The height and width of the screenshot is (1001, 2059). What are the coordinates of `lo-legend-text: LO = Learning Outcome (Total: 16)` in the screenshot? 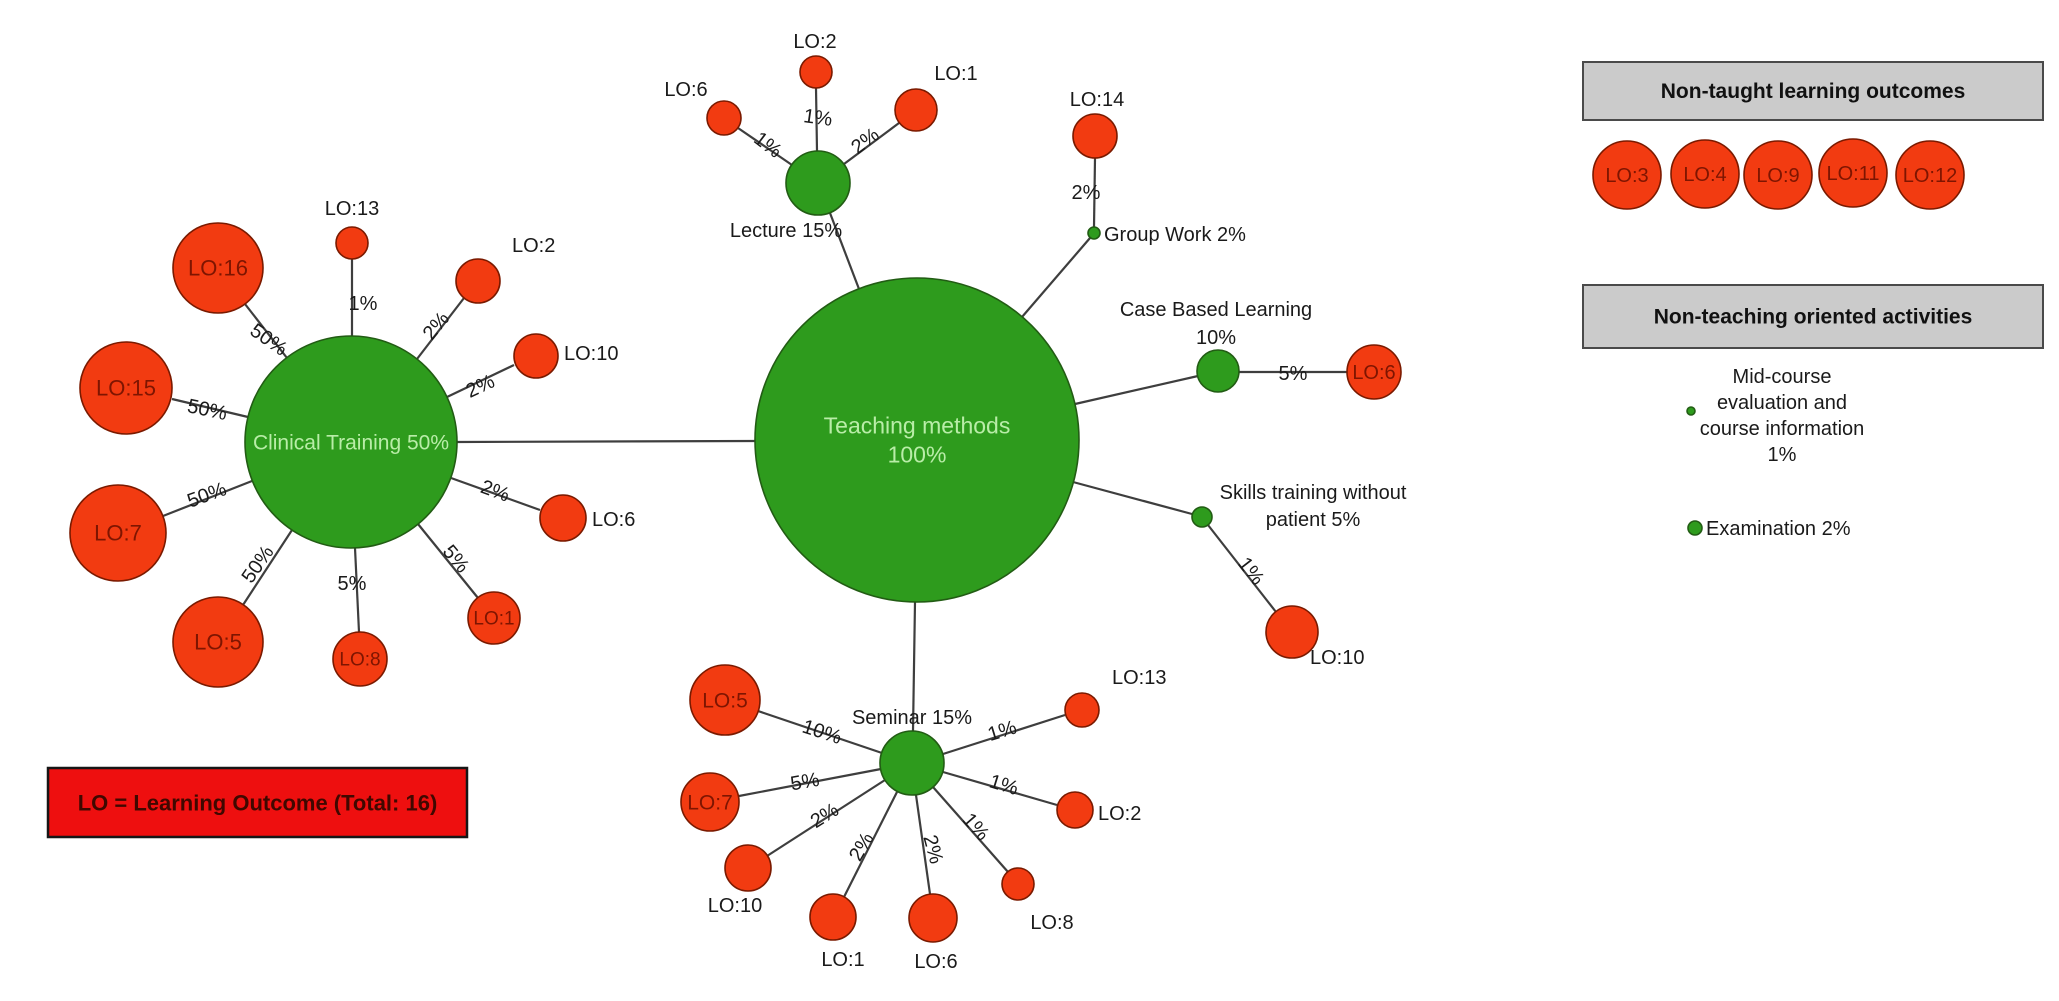 It's located at (258, 803).